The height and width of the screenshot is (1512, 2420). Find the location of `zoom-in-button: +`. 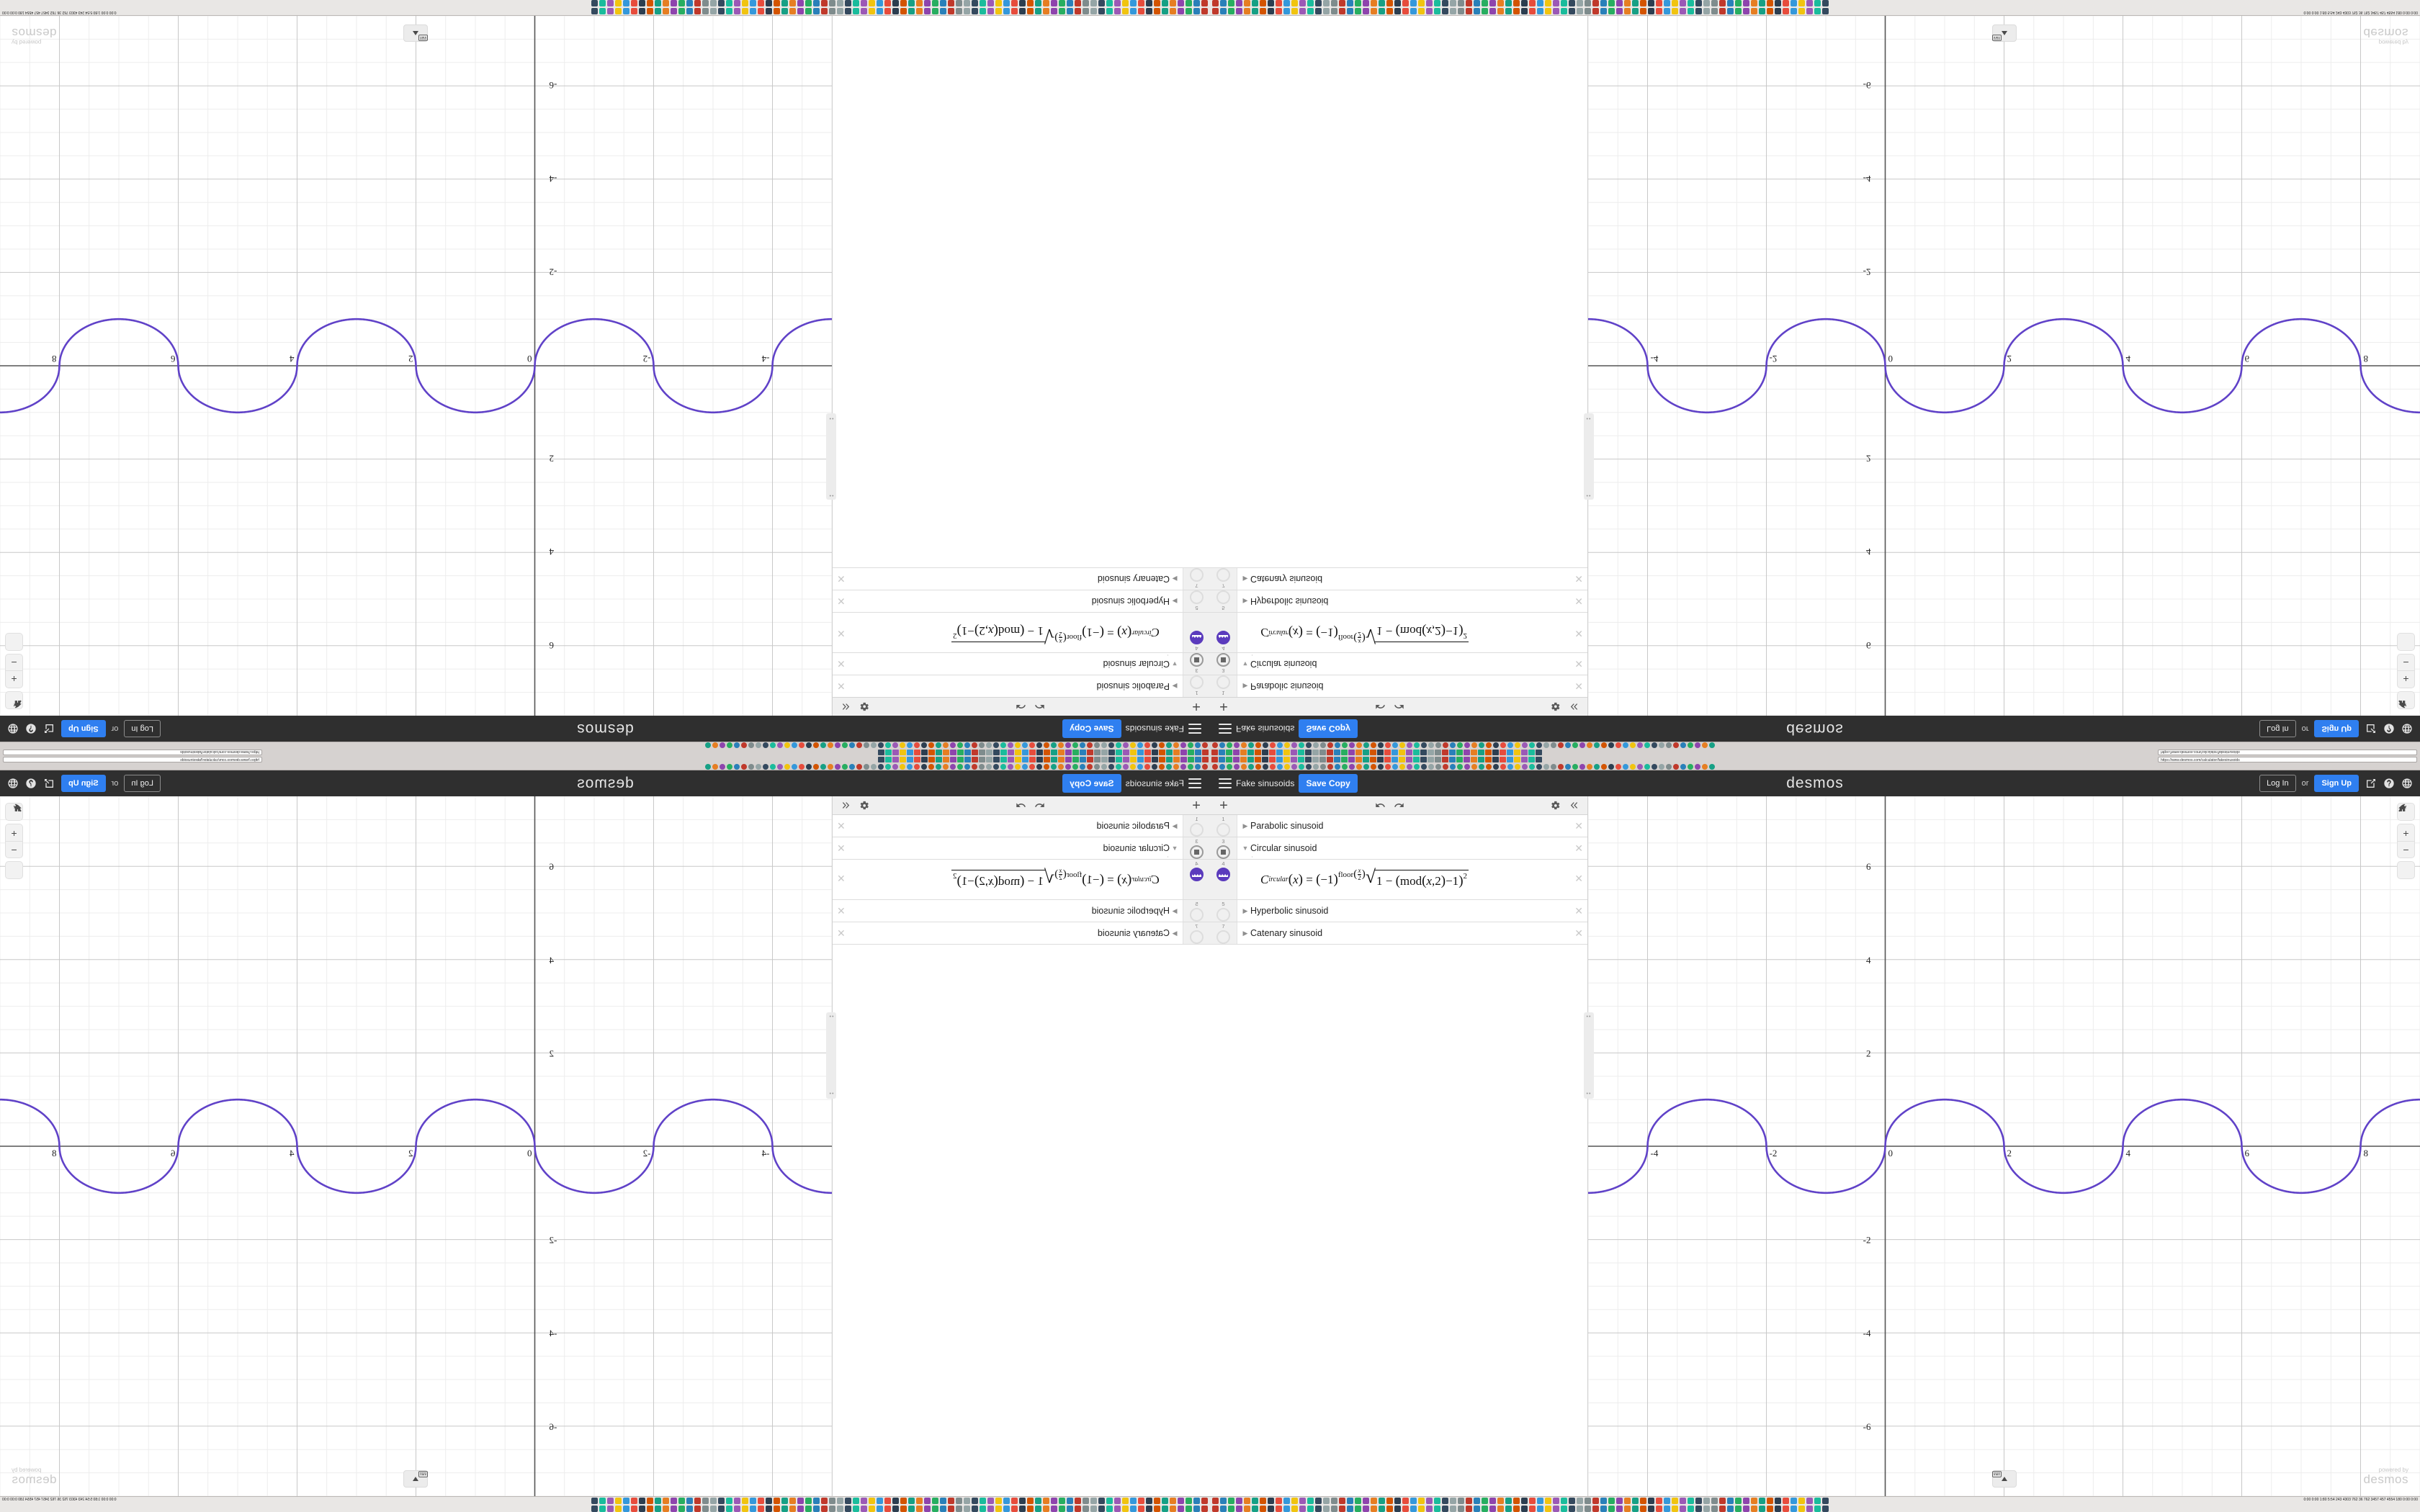

zoom-in-button: + is located at coordinates (2406, 833).